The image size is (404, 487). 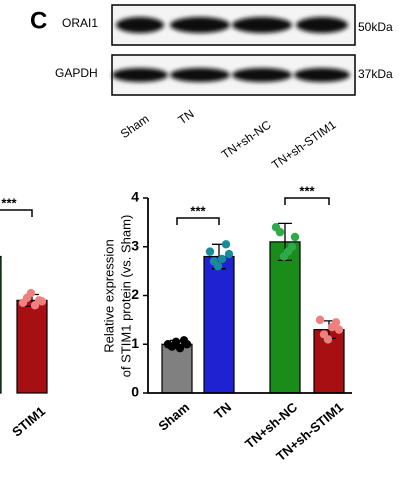 What do you see at coordinates (108, 295) in the screenshot?
I see `y-axis-label: Relative expression` at bounding box center [108, 295].